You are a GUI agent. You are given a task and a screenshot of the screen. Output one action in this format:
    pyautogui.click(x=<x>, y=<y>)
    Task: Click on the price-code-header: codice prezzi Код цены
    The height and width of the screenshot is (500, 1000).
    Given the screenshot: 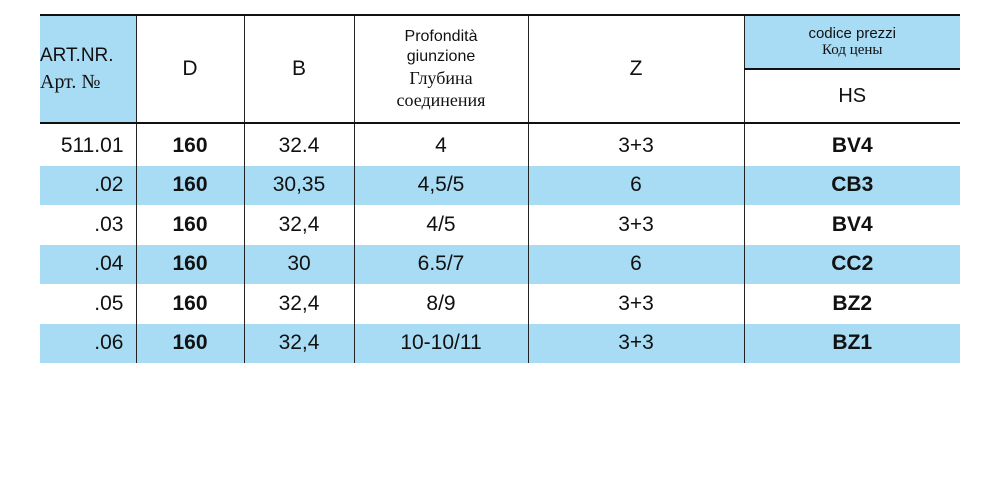 What is the action you would take?
    pyautogui.click(x=852, y=42)
    